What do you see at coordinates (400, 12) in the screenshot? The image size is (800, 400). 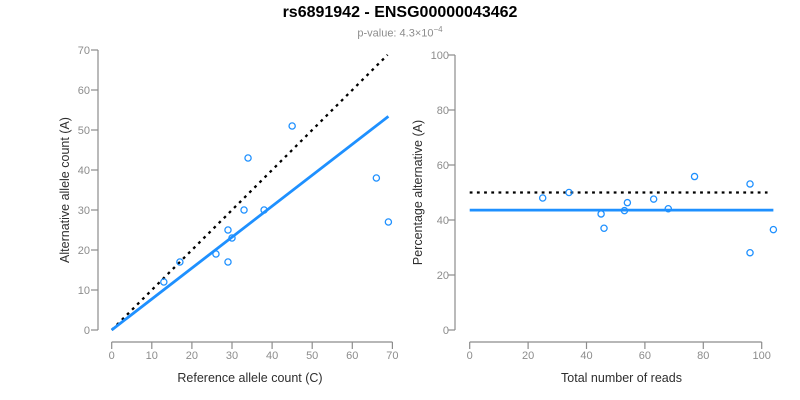 I see `figure-title: rs6891942 - ENSG00000043462` at bounding box center [400, 12].